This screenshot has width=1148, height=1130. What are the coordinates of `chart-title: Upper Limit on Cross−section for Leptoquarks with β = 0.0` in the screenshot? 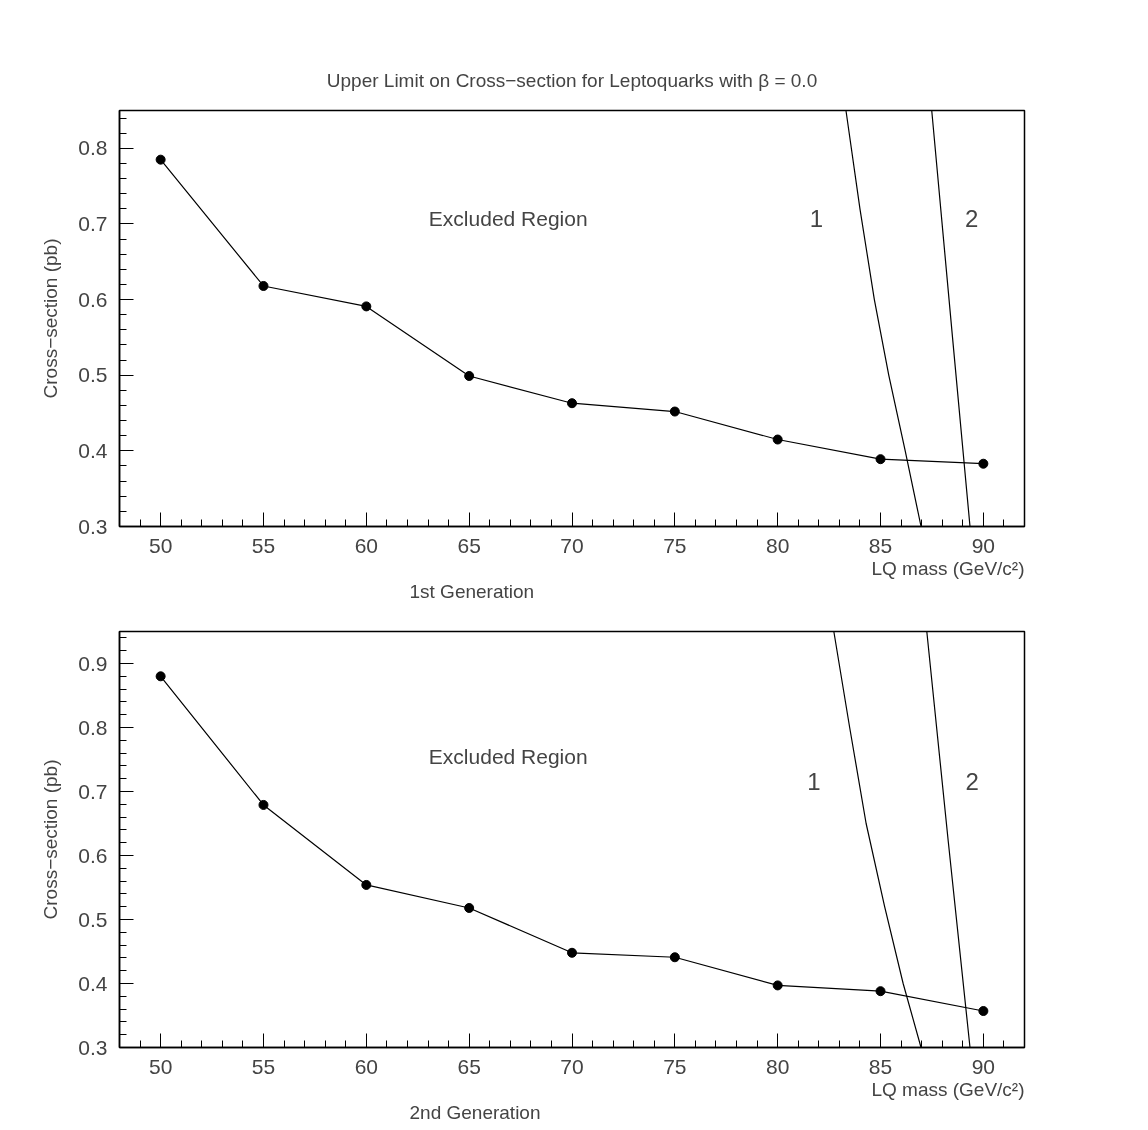 It's located at (572, 80).